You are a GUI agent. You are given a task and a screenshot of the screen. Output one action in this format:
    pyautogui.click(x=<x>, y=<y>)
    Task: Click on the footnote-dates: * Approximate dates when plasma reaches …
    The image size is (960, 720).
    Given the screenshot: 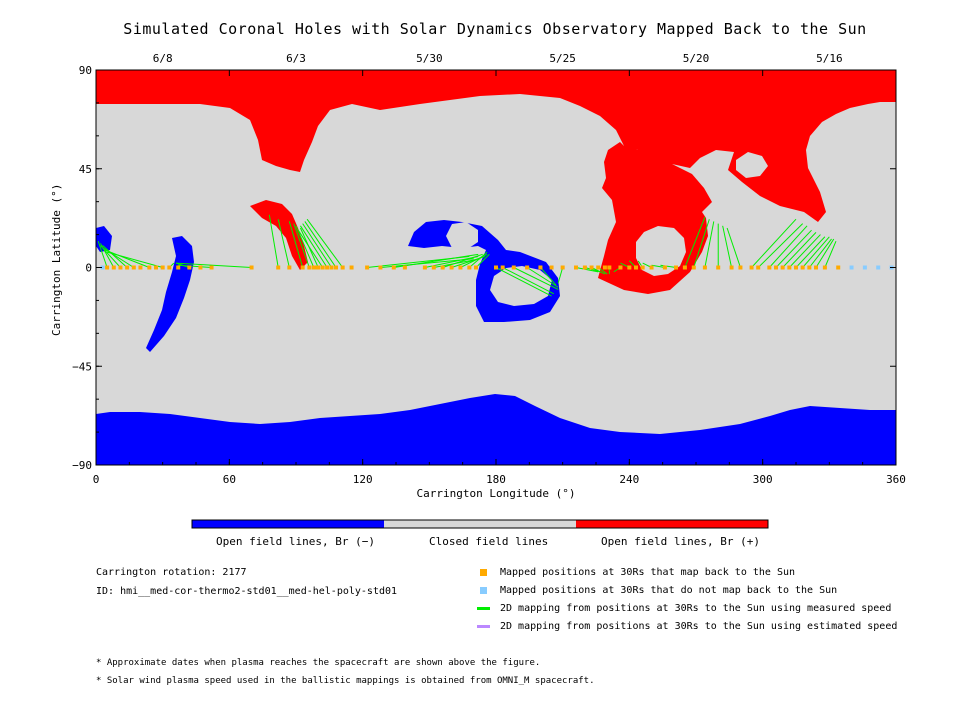 What is the action you would take?
    pyautogui.click(x=318, y=663)
    